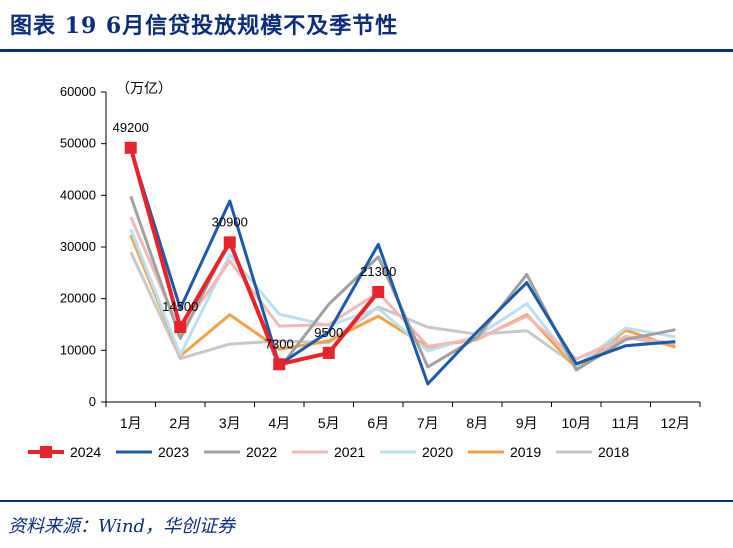 The image size is (733, 548). I want to click on source-divider, so click(366, 501).